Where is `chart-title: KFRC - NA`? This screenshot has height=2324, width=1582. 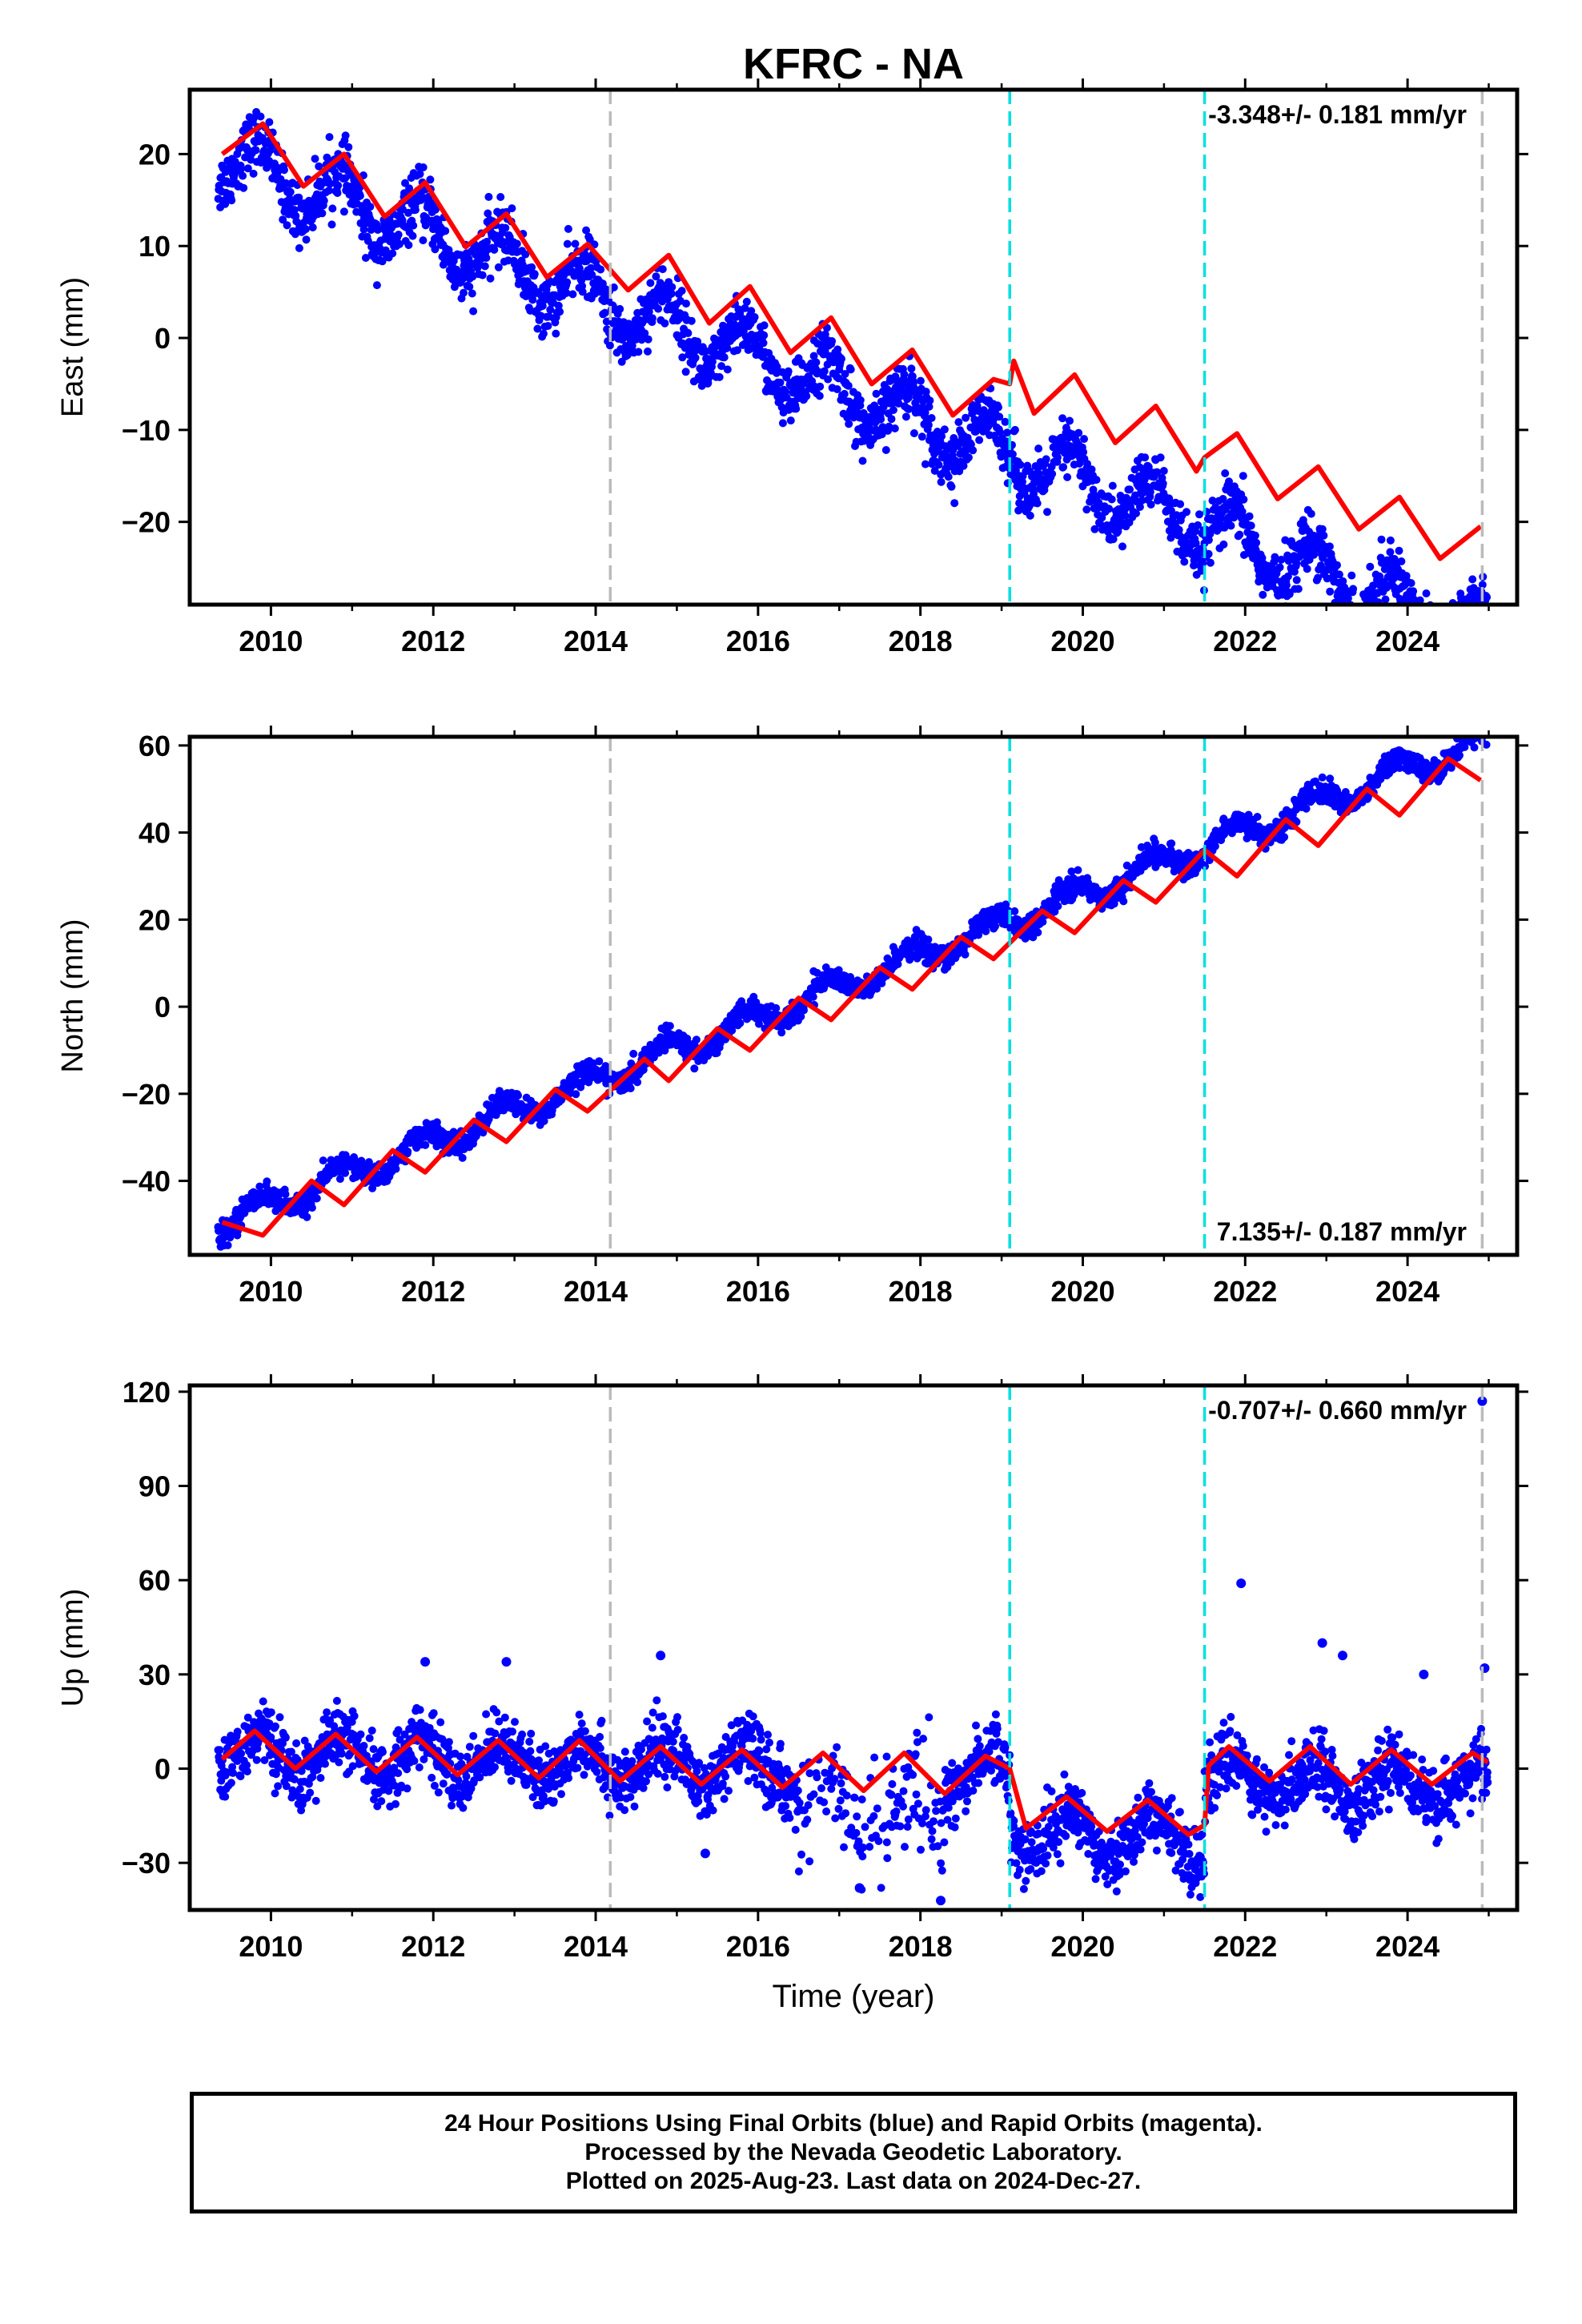
chart-title: KFRC - NA is located at coordinates (853, 64).